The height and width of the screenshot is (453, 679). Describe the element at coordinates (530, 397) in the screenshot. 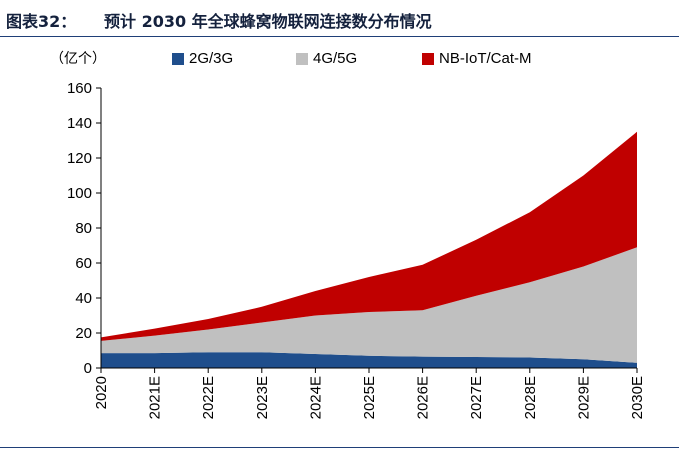

I see `x-tick-label-8: 2028E` at that location.